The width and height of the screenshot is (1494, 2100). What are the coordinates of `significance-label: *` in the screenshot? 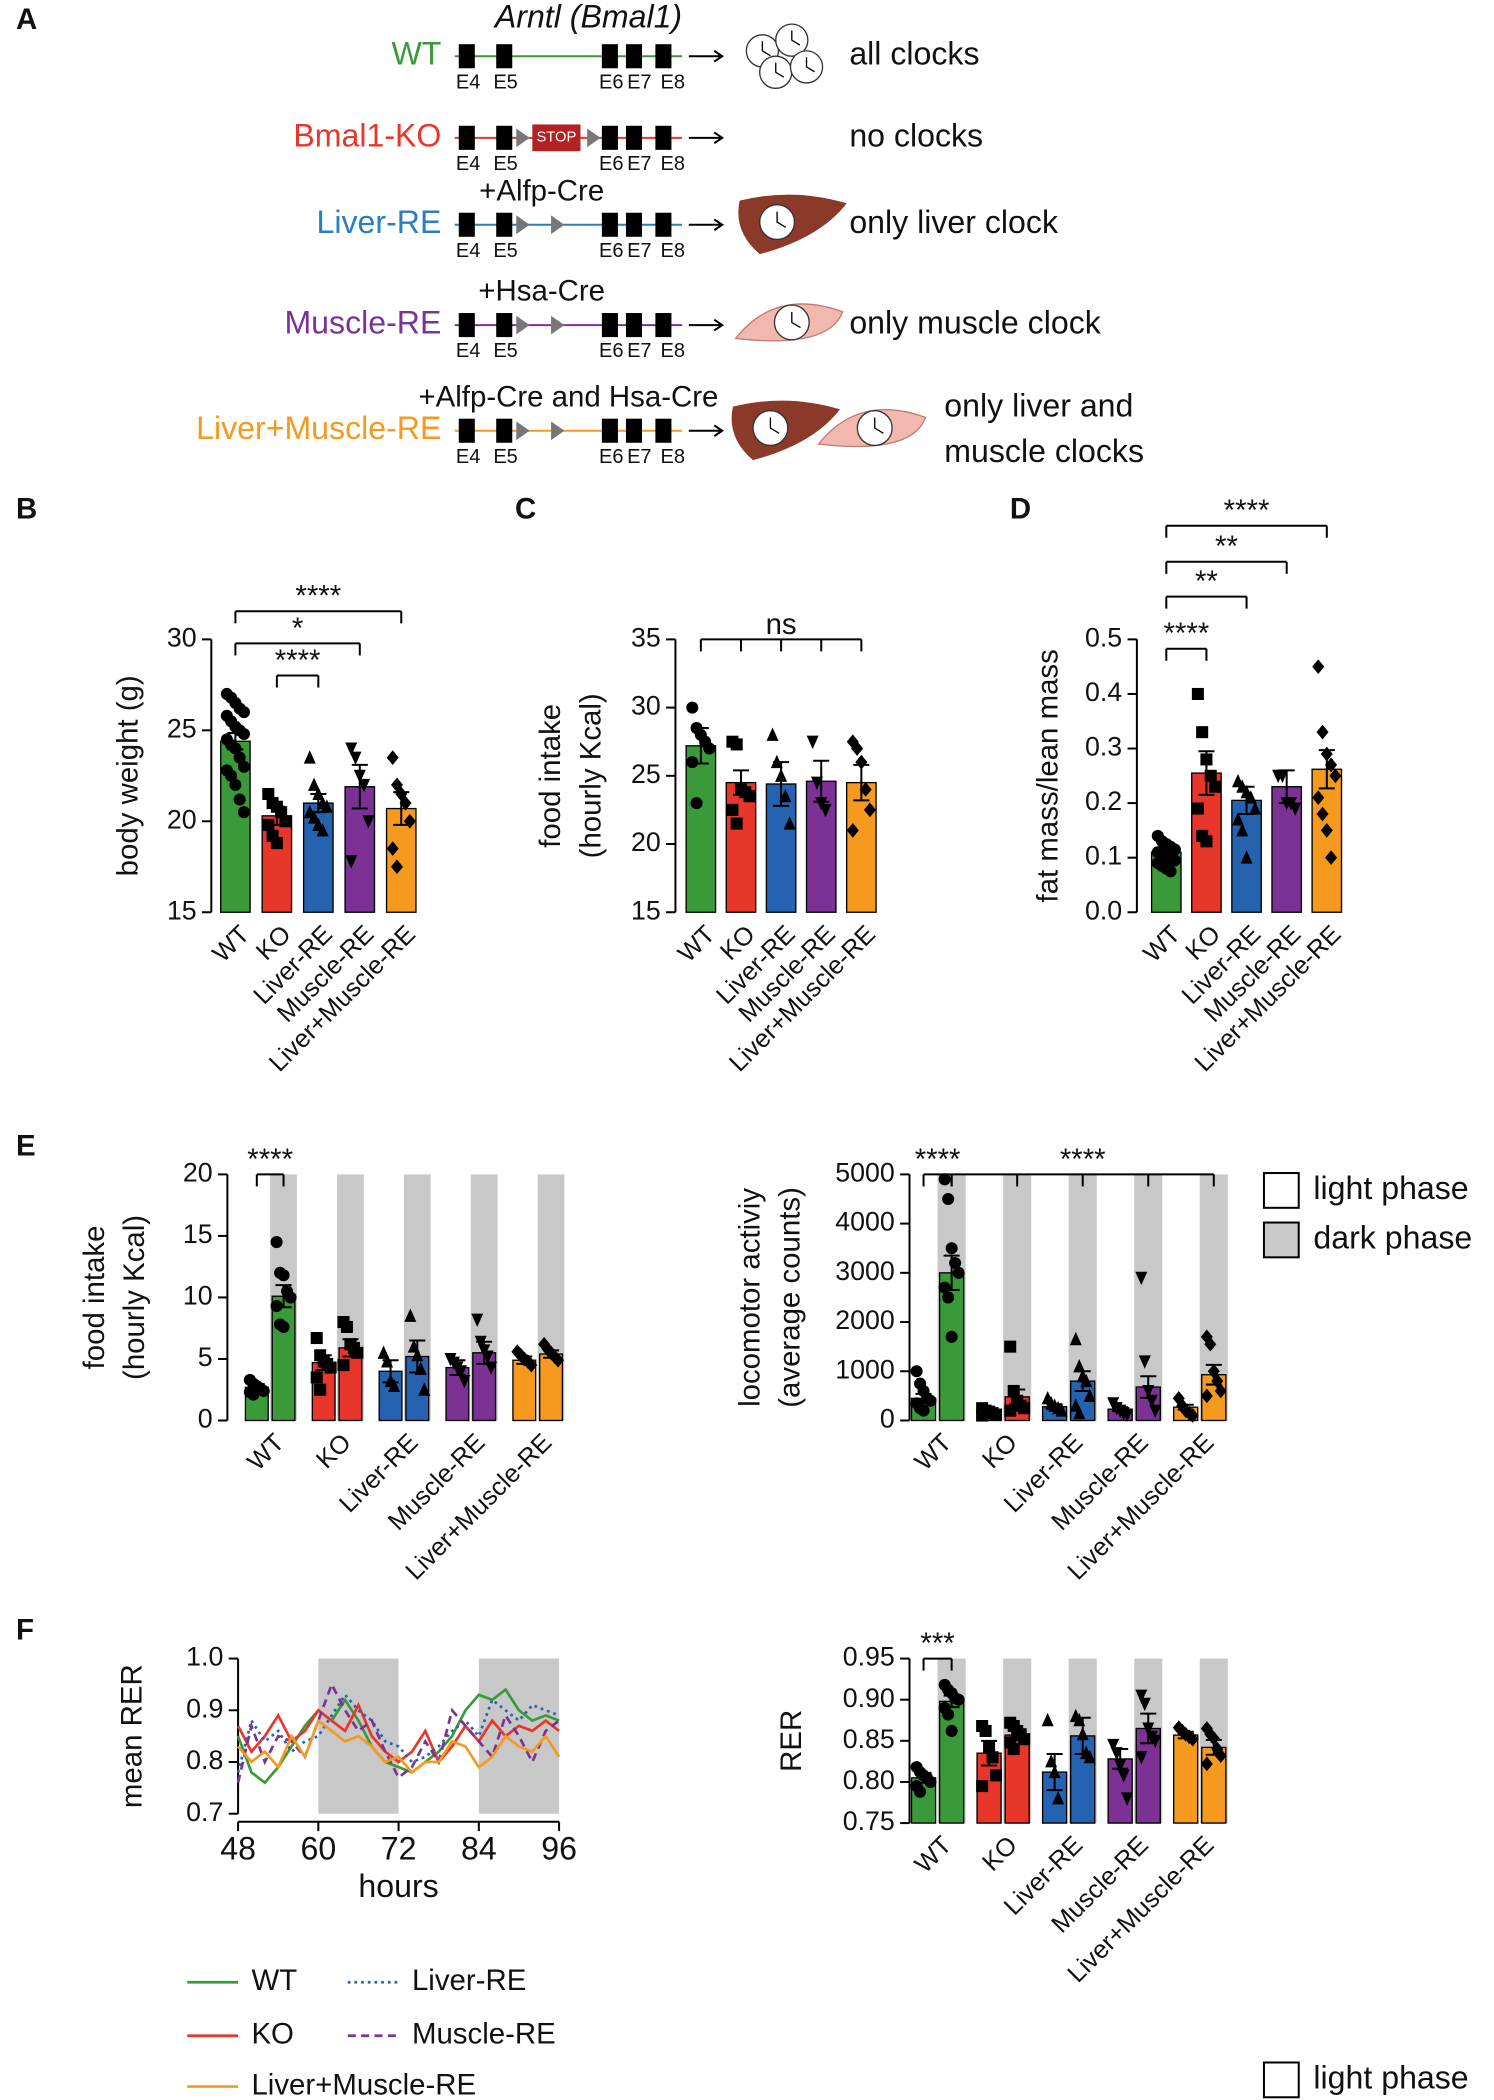 It's located at (297, 628).